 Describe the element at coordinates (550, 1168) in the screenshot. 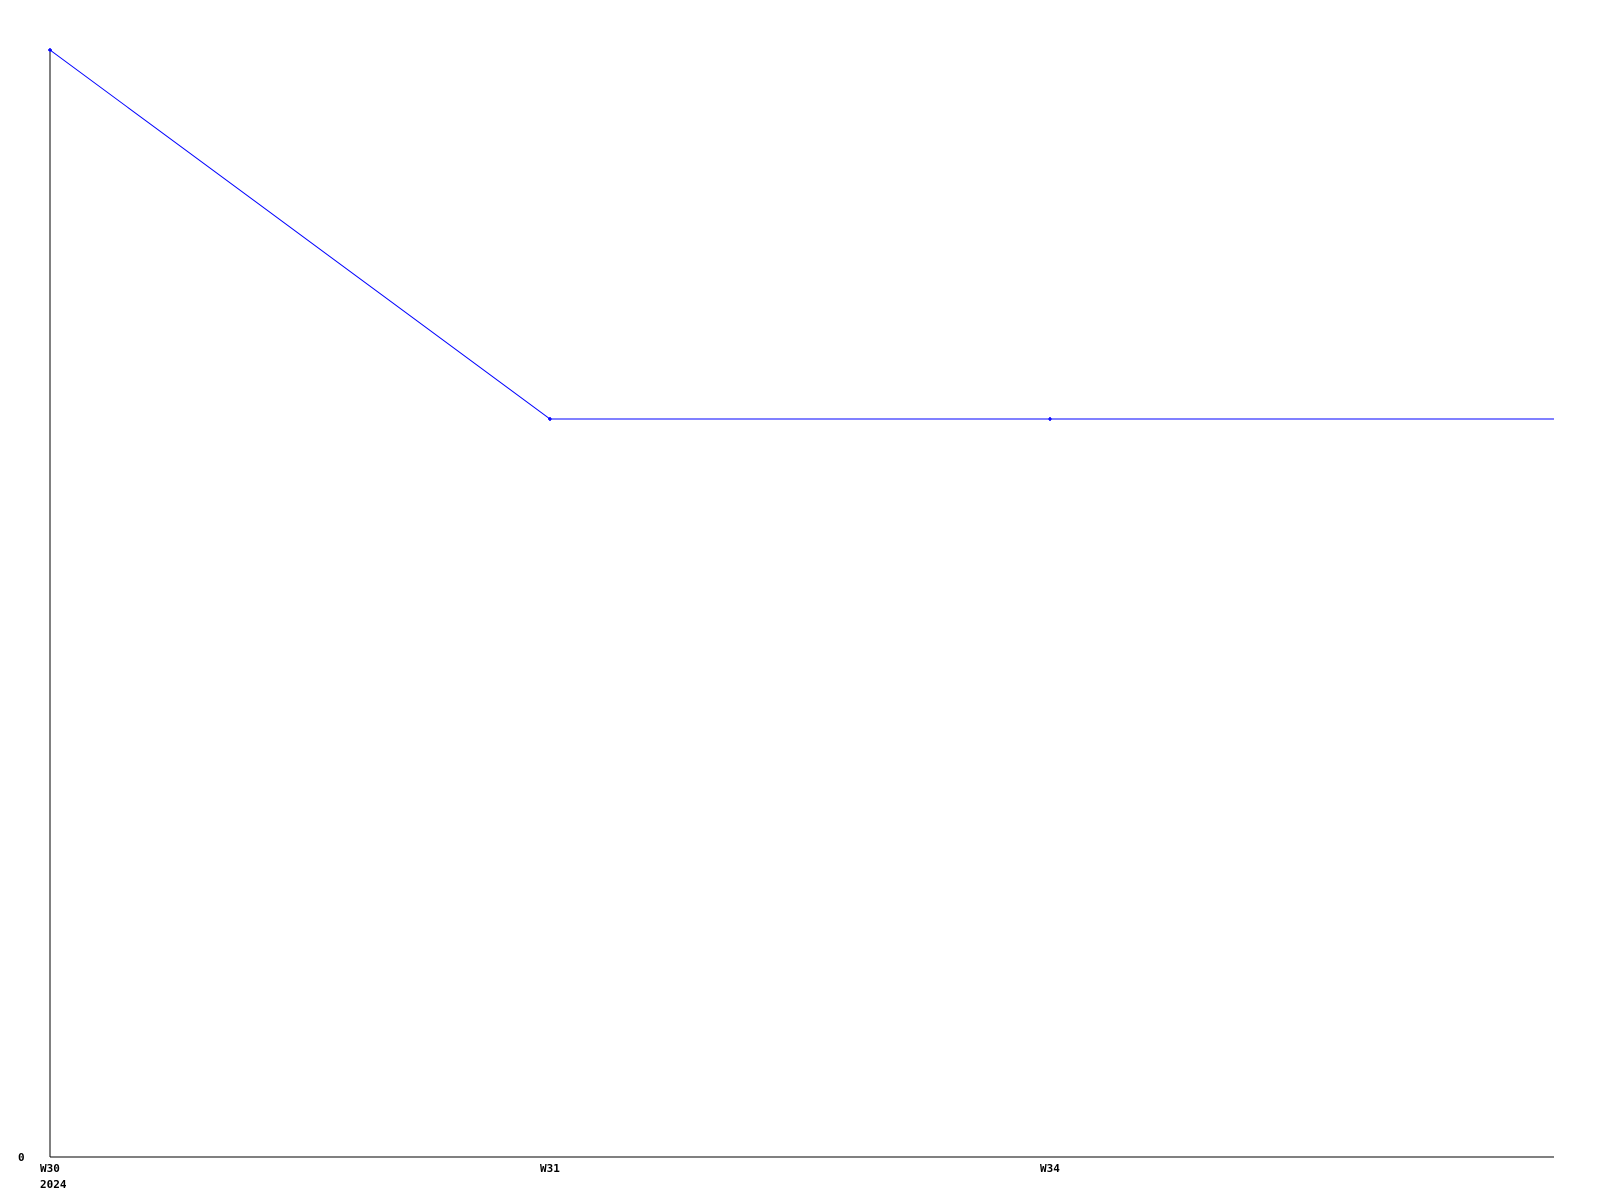

I see `x-tick-label: W31` at that location.